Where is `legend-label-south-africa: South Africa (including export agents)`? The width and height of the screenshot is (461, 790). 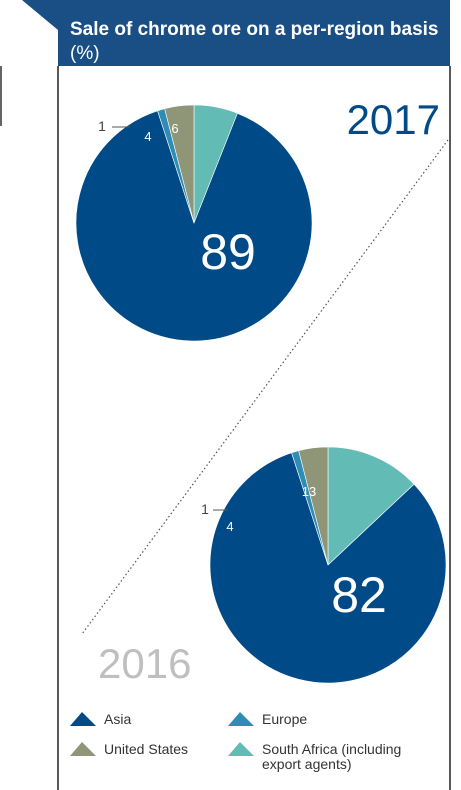 legend-label-south-africa: South Africa (including export agents) is located at coordinates (332, 756).